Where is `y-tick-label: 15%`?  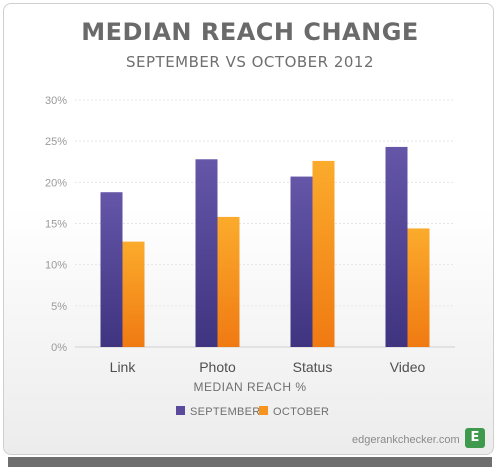
y-tick-label: 15% is located at coordinates (56, 225).